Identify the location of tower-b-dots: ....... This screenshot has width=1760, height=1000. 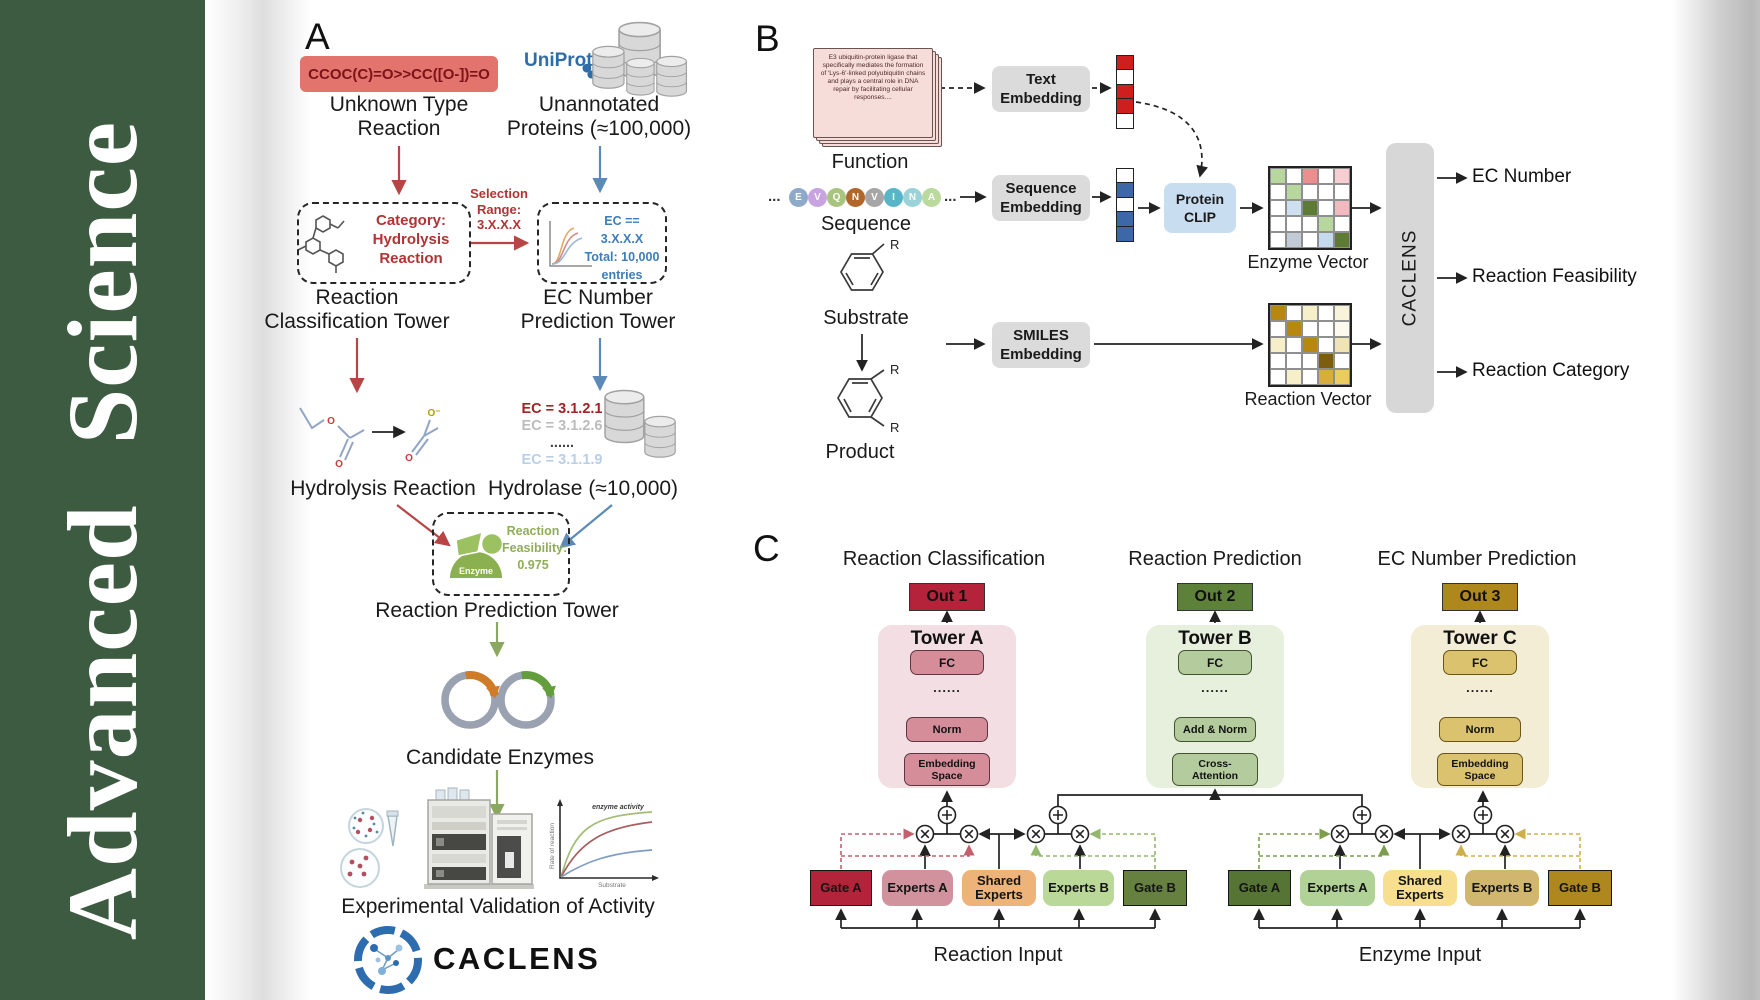
(1215, 687).